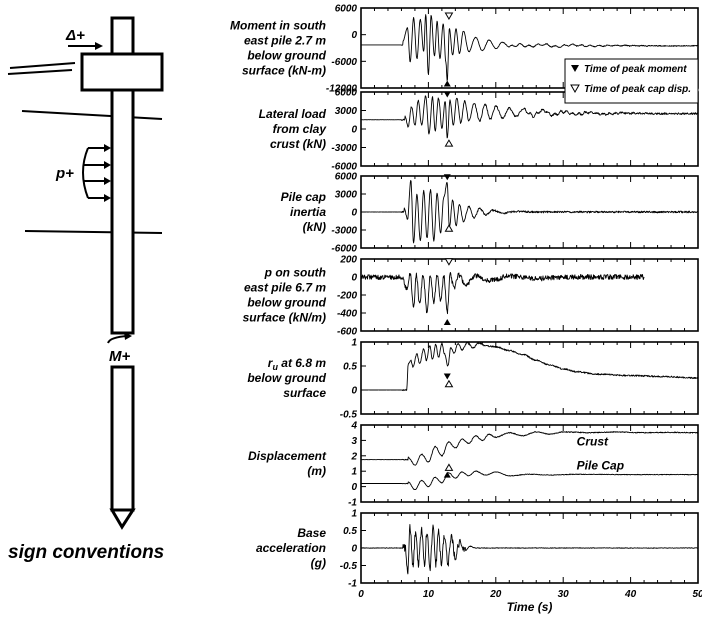 Image resolution: width=702 pixels, height=619 pixels. Describe the element at coordinates (304, 393) in the screenshot. I see `panel-label-line: surface` at that location.